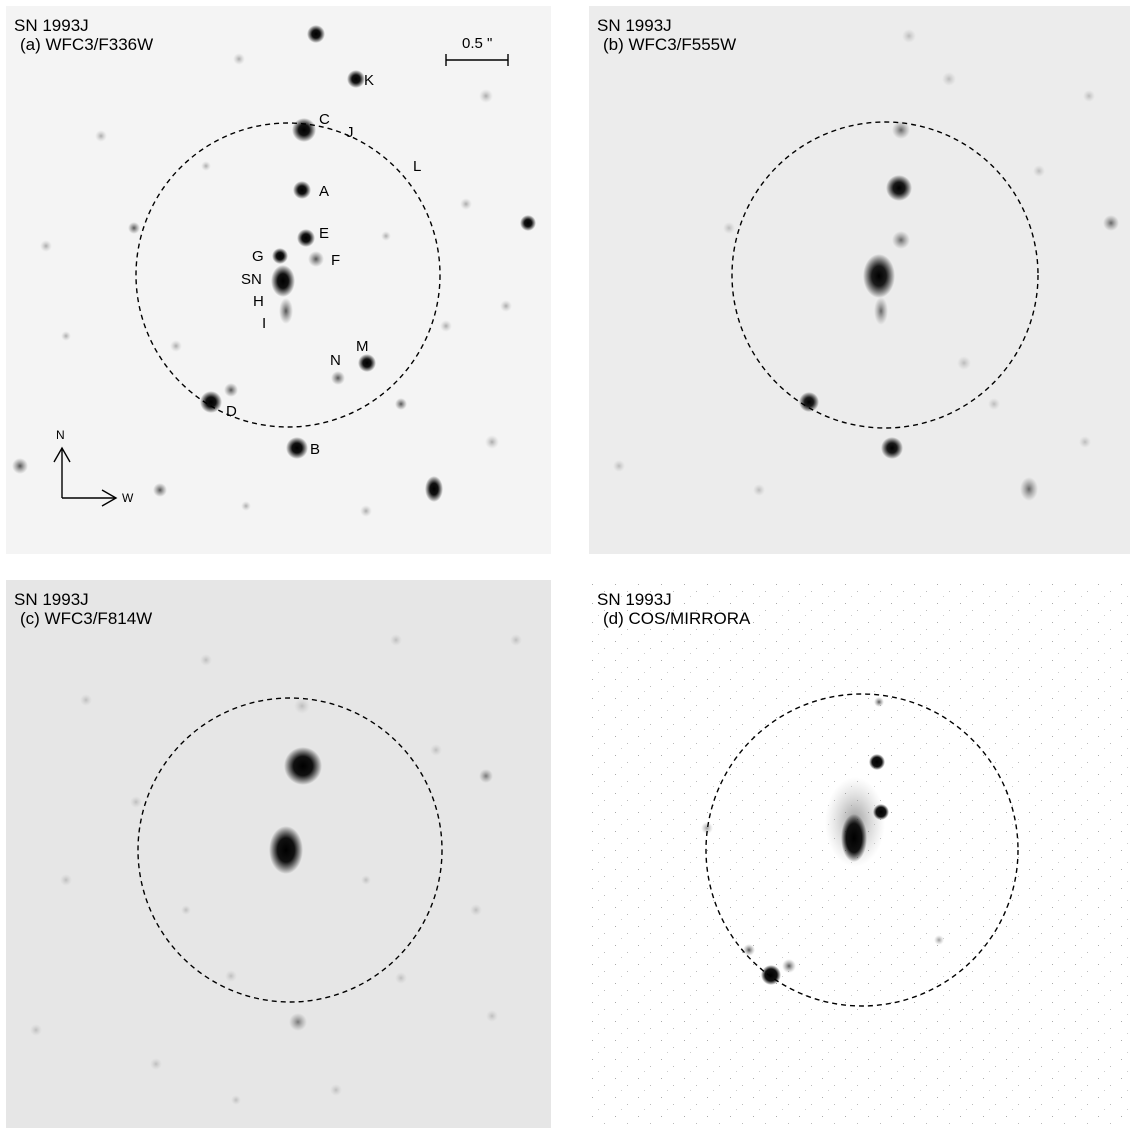 This screenshot has height=1129, width=1130. Describe the element at coordinates (128, 498) in the screenshot. I see `compass-west-label: W` at that location.